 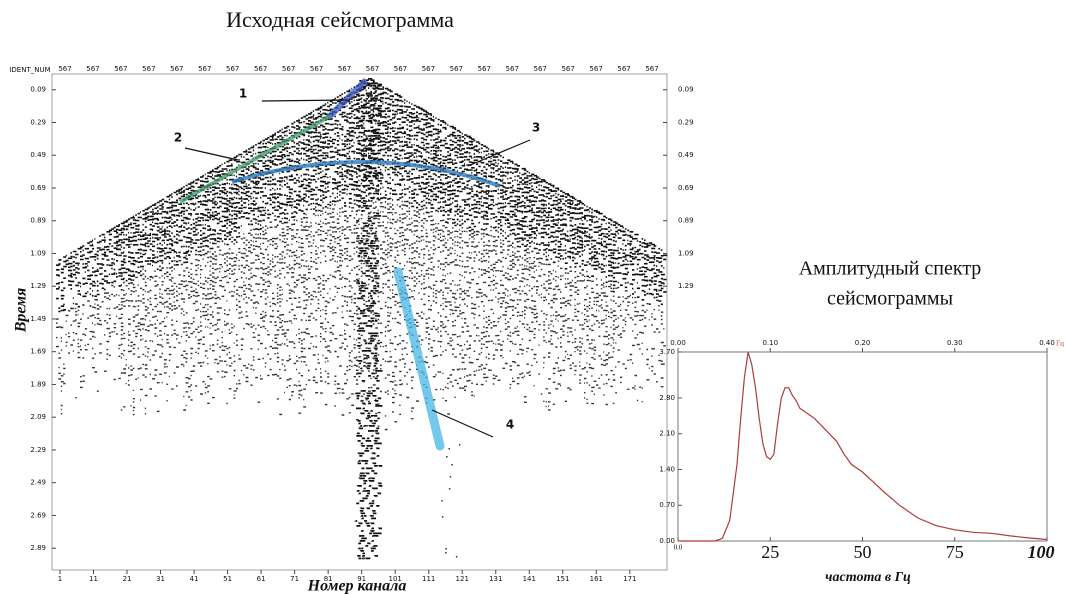 What do you see at coordinates (194, 579) in the screenshot?
I see `x-tick-label: 41` at bounding box center [194, 579].